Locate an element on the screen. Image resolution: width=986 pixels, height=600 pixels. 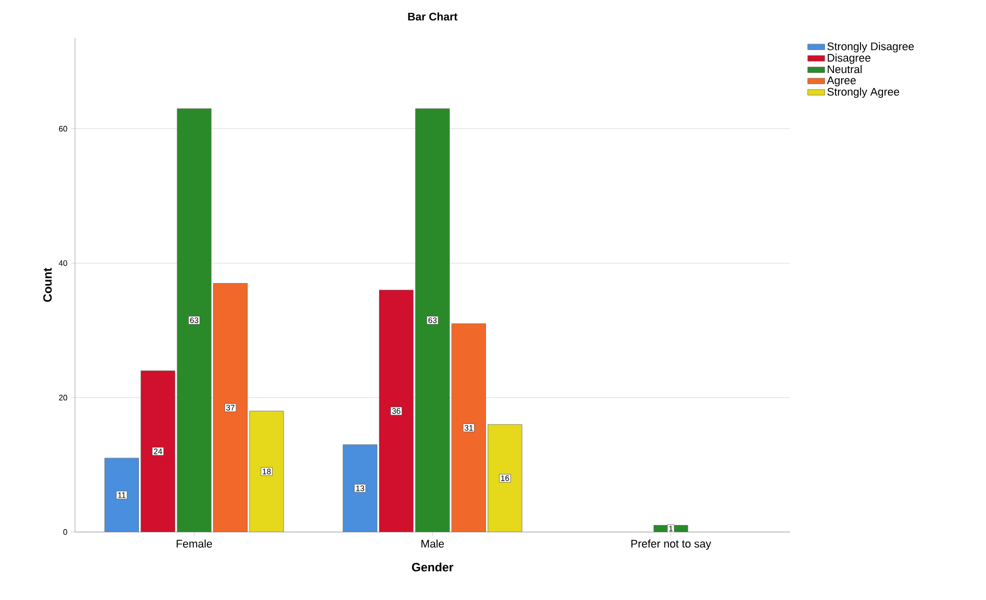
chart-title: Bar Chart is located at coordinates (433, 16).